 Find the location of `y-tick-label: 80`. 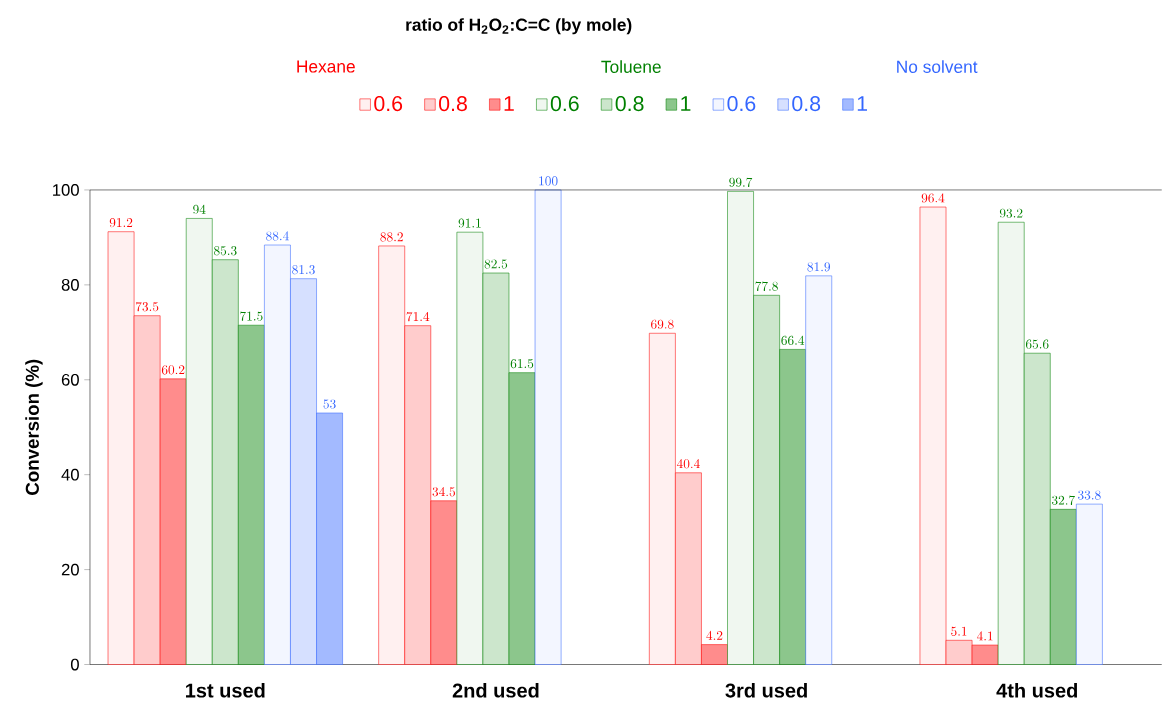

y-tick-label: 80 is located at coordinates (70, 285).